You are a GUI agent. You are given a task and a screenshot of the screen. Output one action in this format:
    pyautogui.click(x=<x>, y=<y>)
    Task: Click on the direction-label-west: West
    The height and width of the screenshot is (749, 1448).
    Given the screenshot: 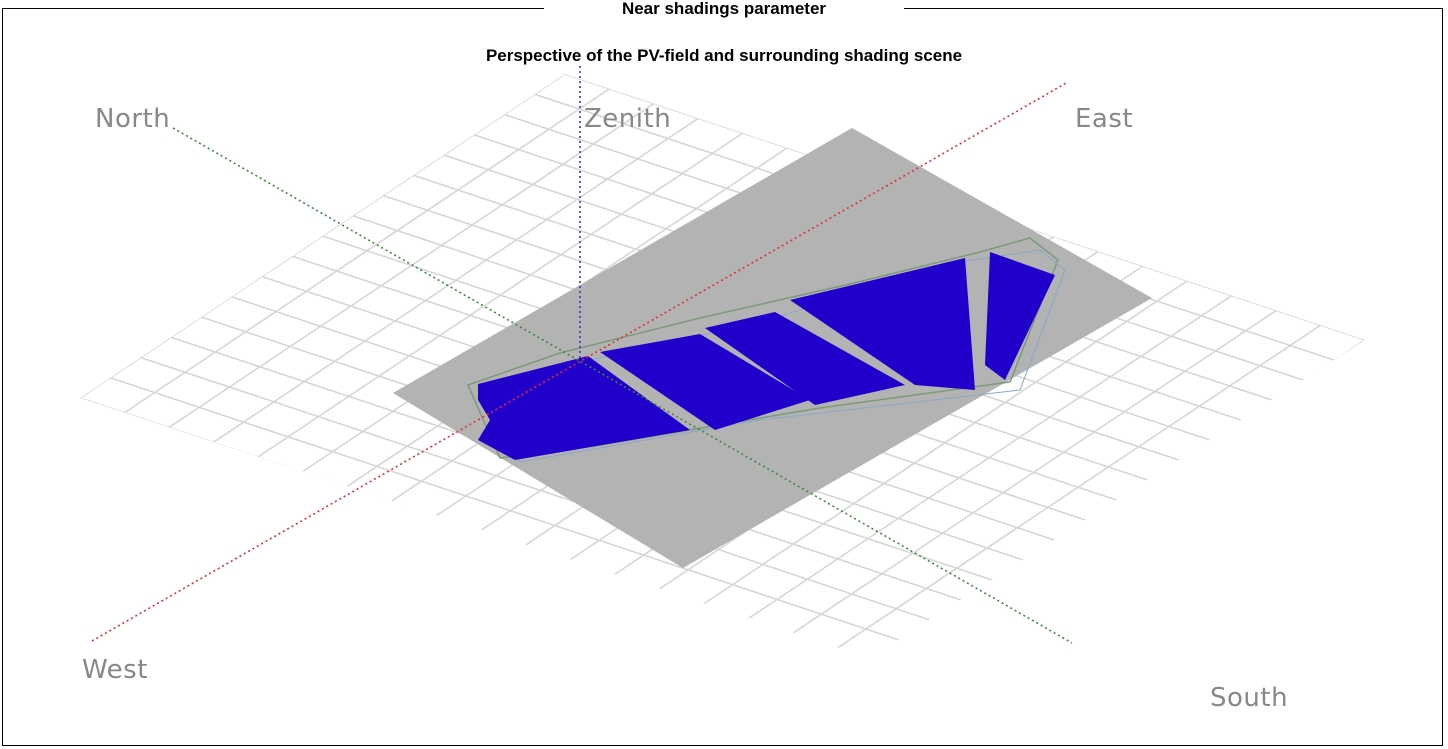 What is the action you would take?
    pyautogui.click(x=115, y=670)
    